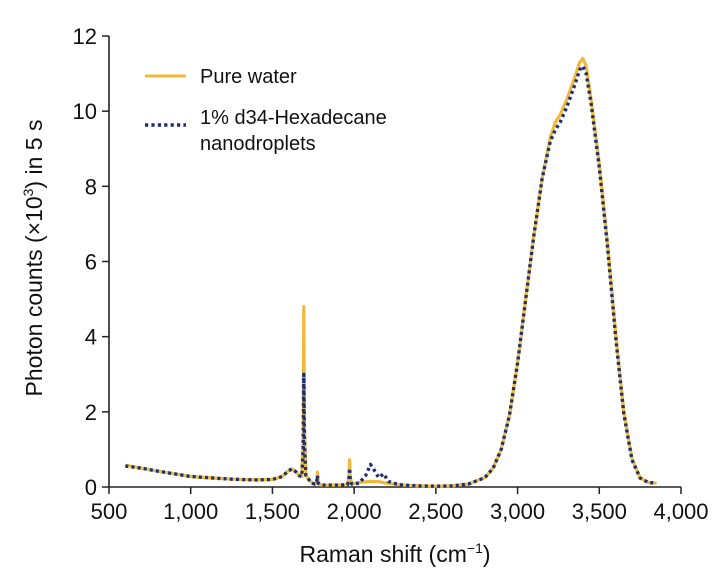 The height and width of the screenshot is (571, 719). Describe the element at coordinates (33, 258) in the screenshot. I see `y-axis-title: Photon counts (×103) in 5 s` at that location.